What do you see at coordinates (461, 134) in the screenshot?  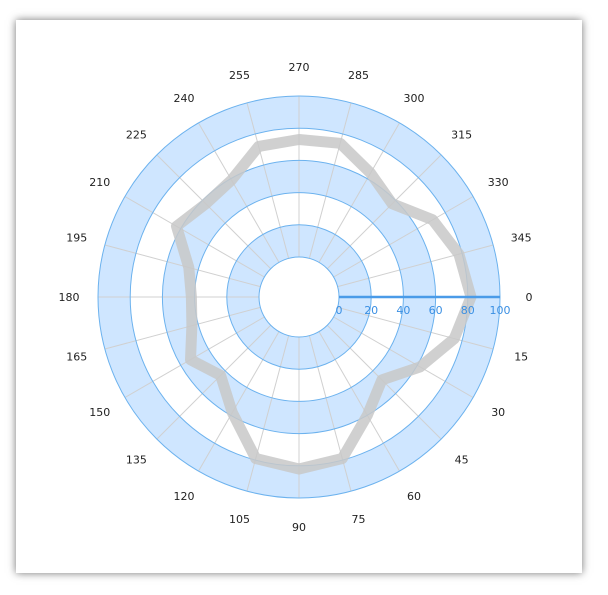 I see `angle-tick-label: 315` at bounding box center [461, 134].